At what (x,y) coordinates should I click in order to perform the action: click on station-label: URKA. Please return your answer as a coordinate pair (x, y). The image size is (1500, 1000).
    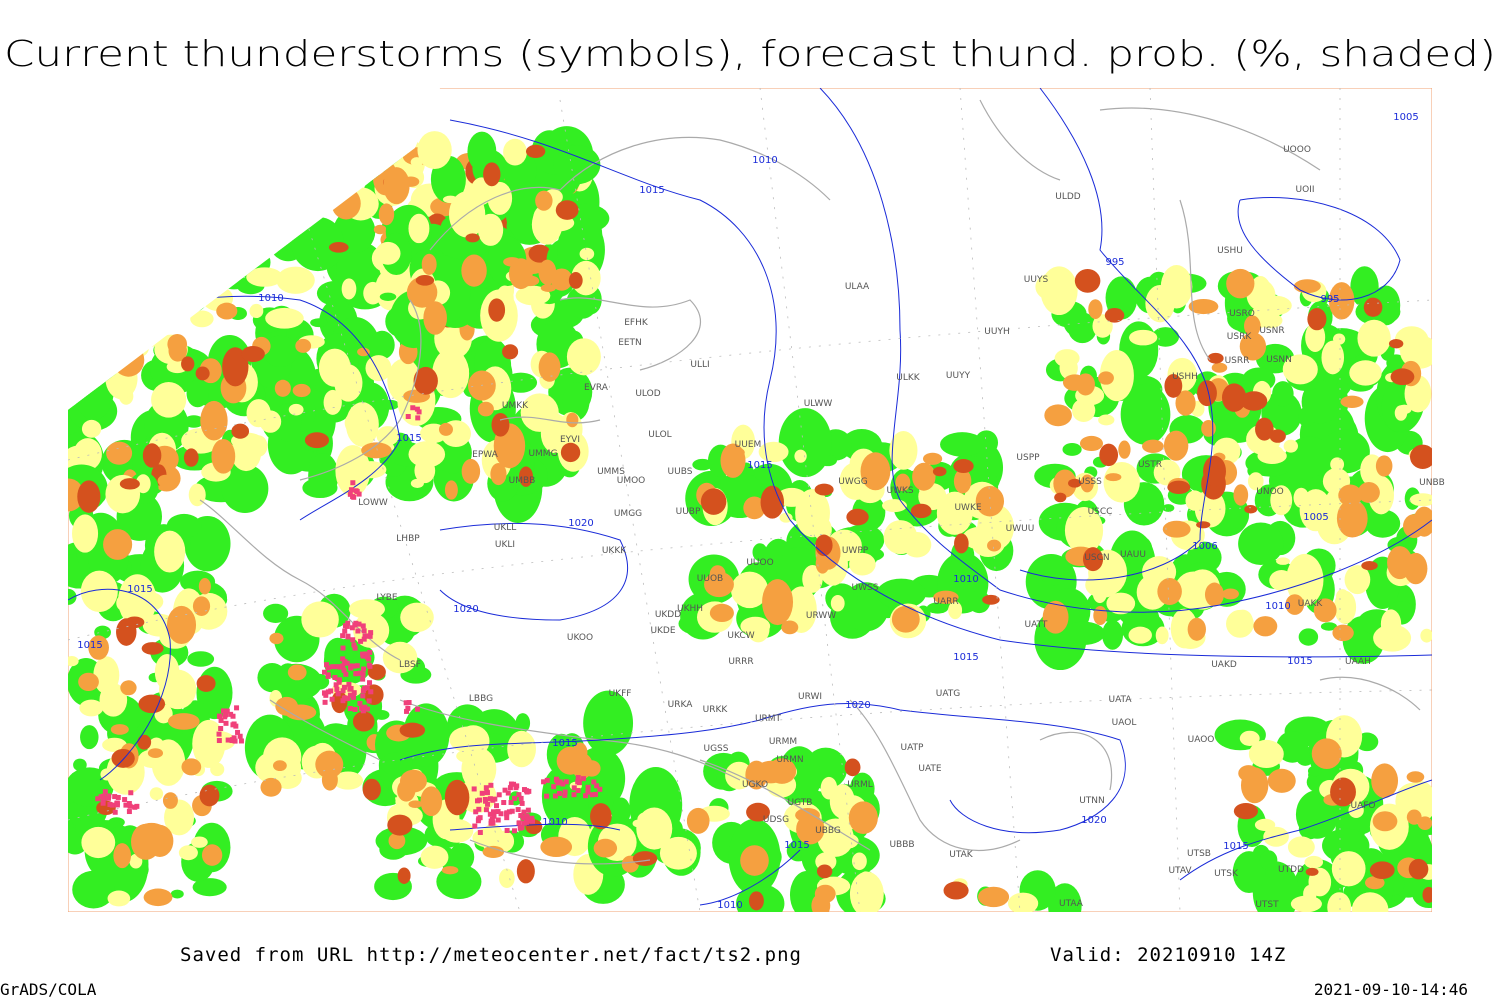
    Looking at the image, I should click on (681, 705).